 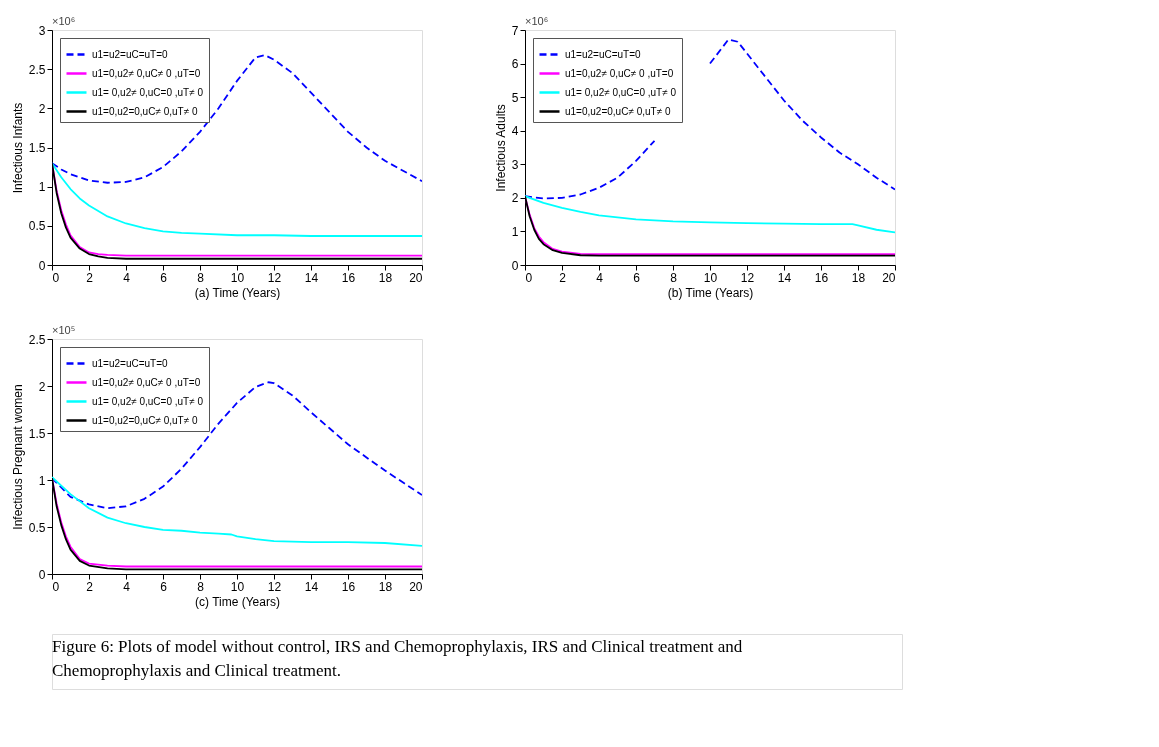 I want to click on y-tick-label: 6, so click(x=515, y=64).